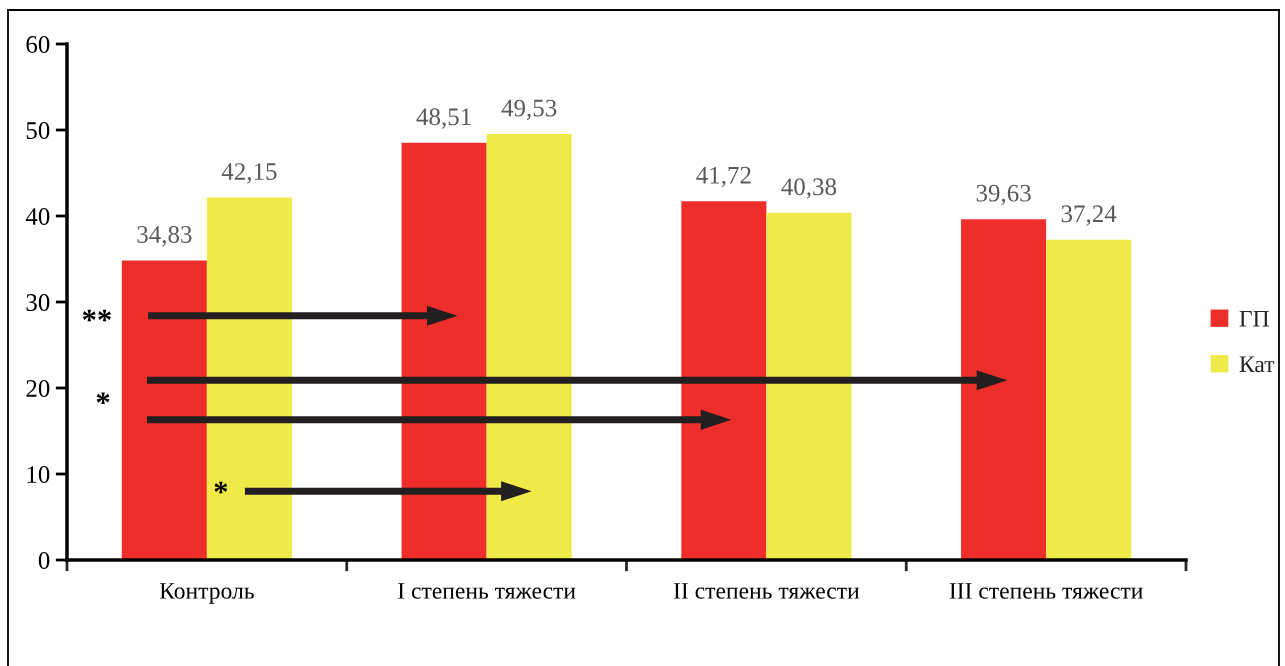 The width and height of the screenshot is (1285, 666). I want to click on data-label: 37,24, so click(1089, 215).